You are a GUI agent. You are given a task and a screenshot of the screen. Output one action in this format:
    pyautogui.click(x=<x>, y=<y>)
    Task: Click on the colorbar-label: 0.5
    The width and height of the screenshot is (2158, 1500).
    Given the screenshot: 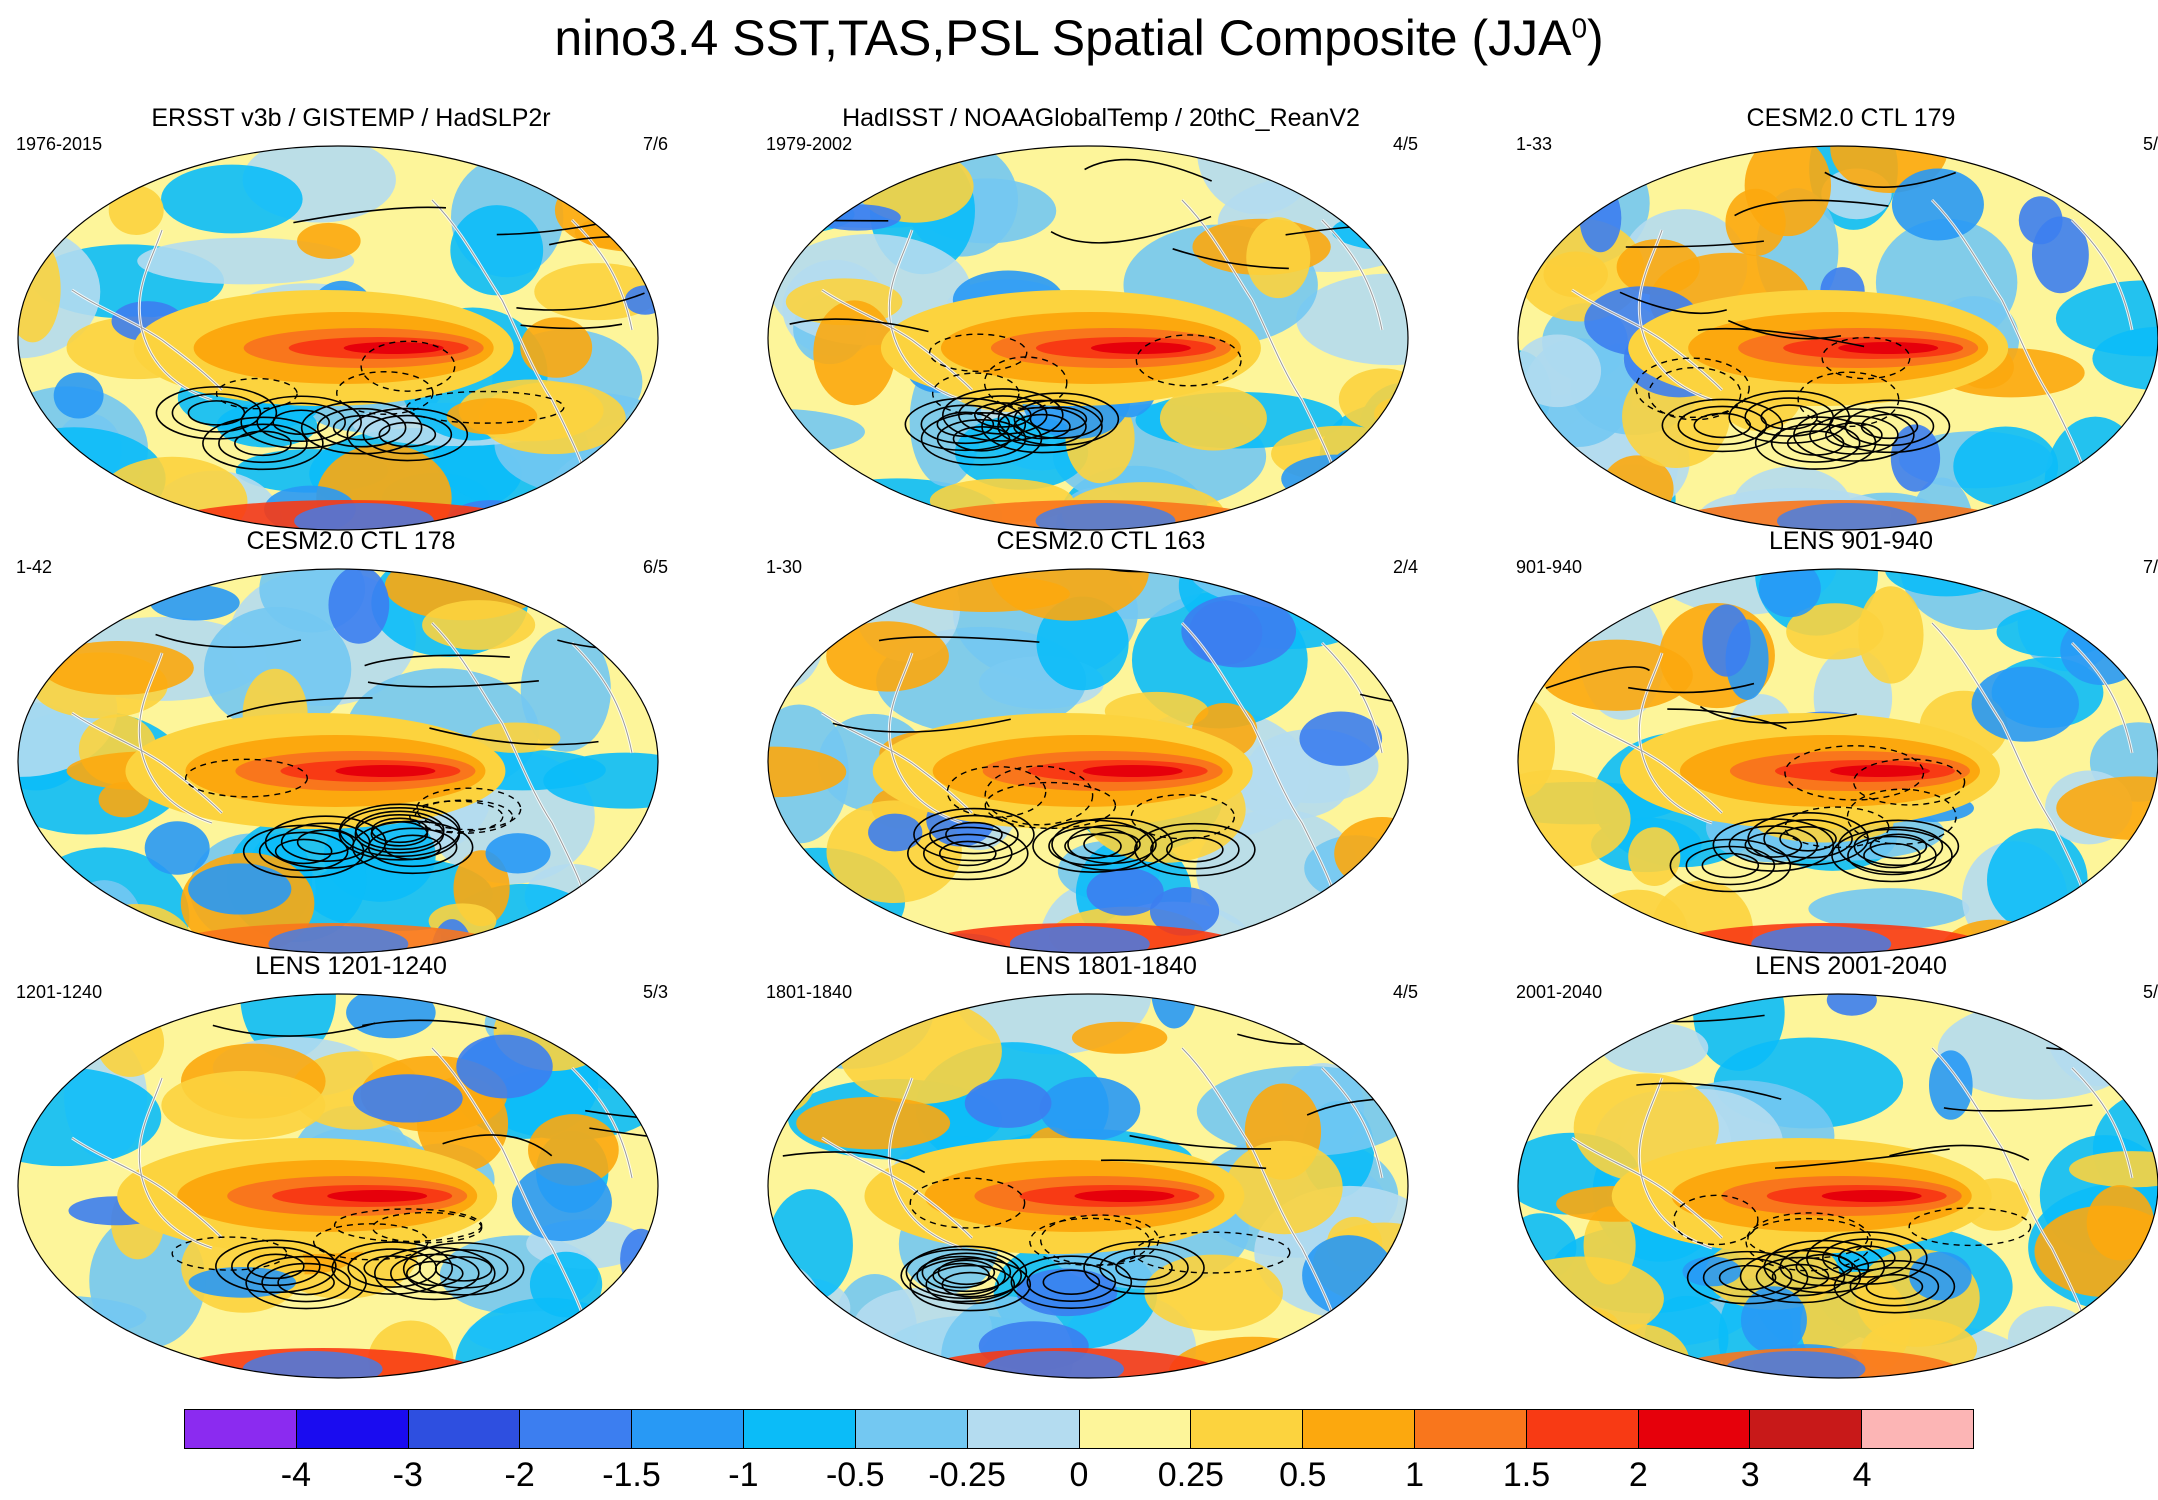 What is the action you would take?
    pyautogui.click(x=1303, y=1475)
    